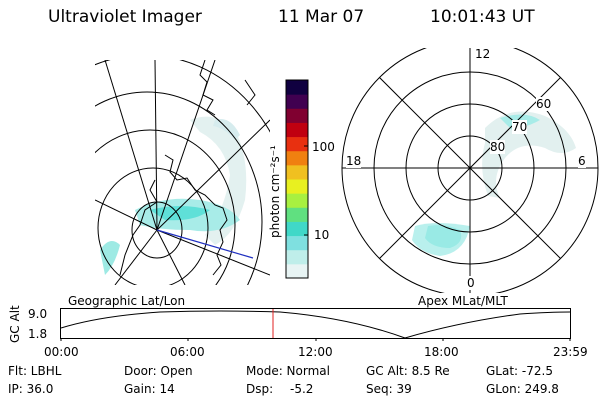 The width and height of the screenshot is (600, 400). Describe the element at coordinates (570, 352) in the screenshot. I see `timeline-xtick-2359: 23:59` at that location.